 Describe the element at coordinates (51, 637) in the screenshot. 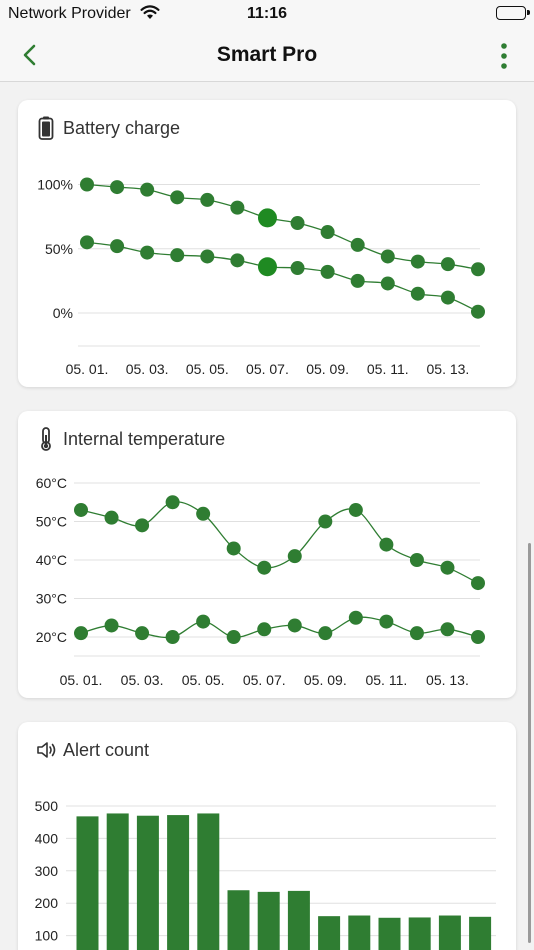

I see `y-tick-label: 20°C` at that location.